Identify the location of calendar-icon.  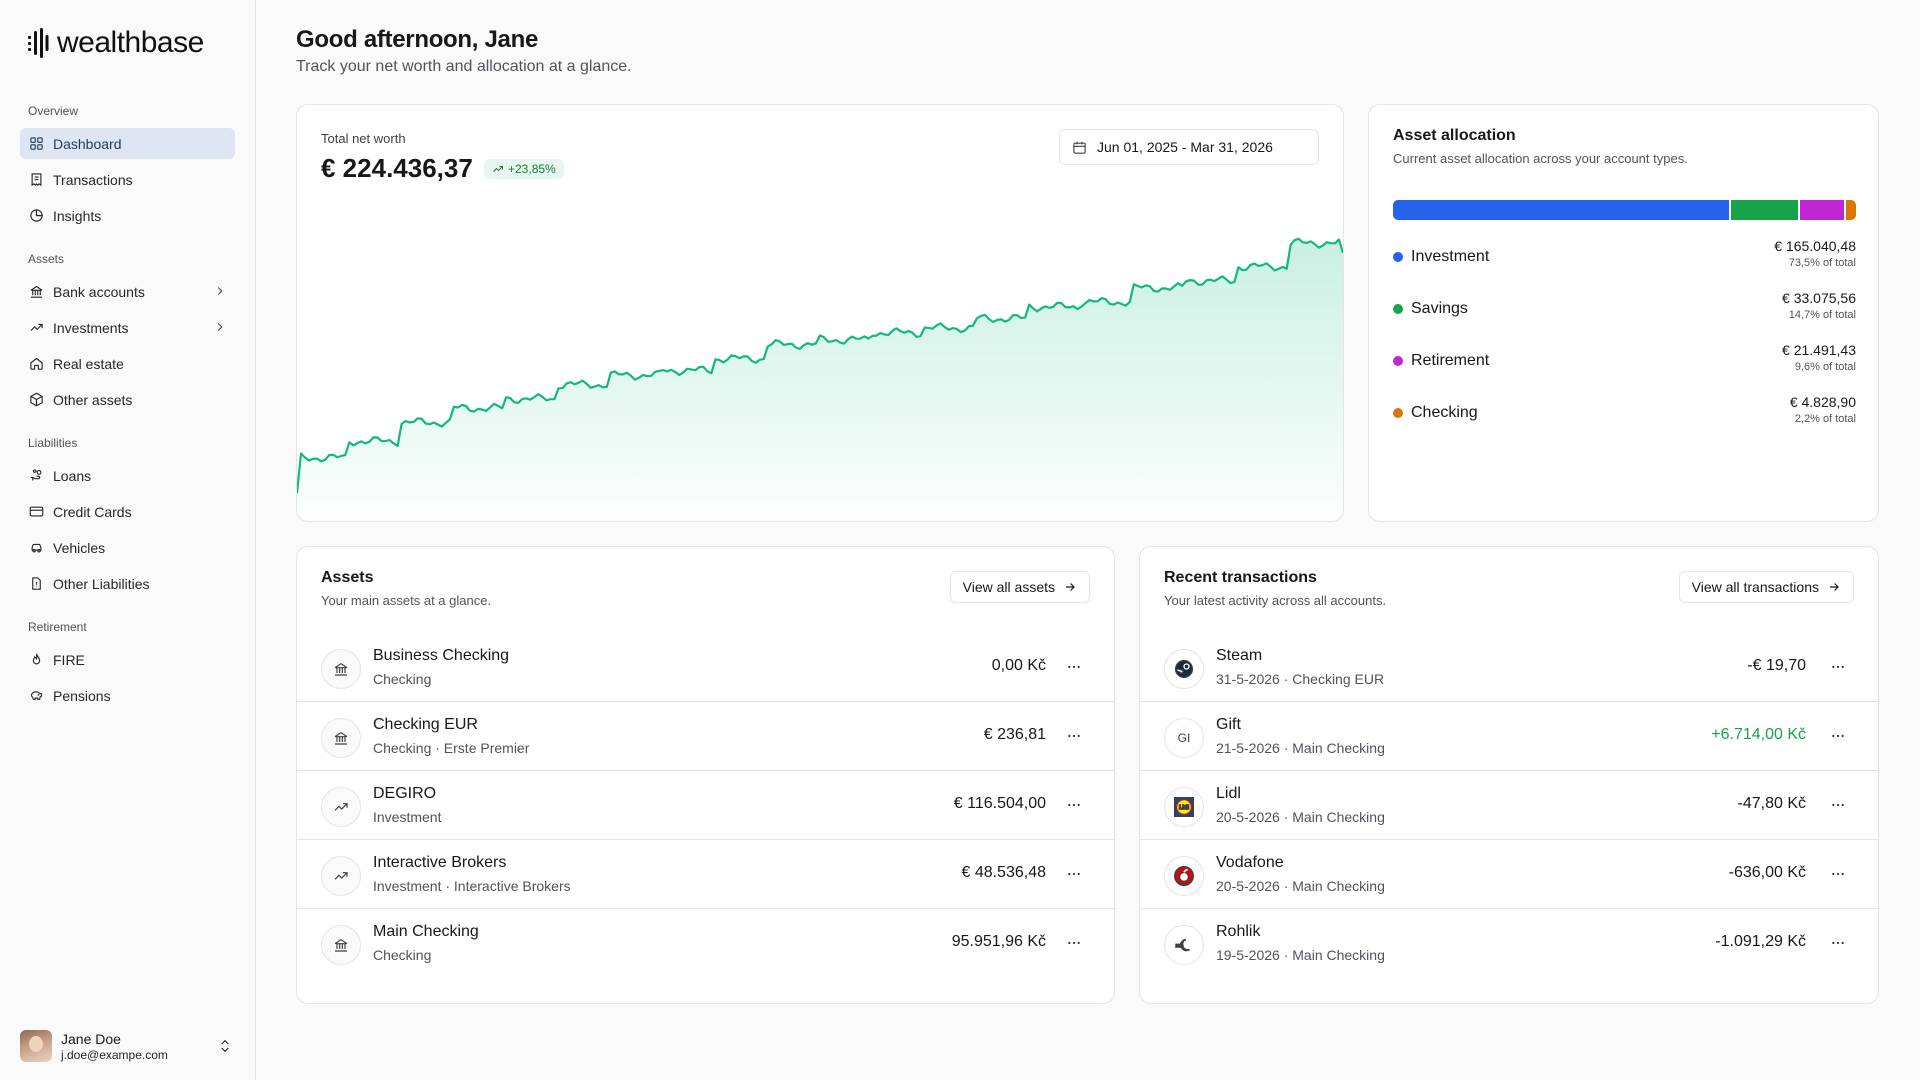
(1079, 147).